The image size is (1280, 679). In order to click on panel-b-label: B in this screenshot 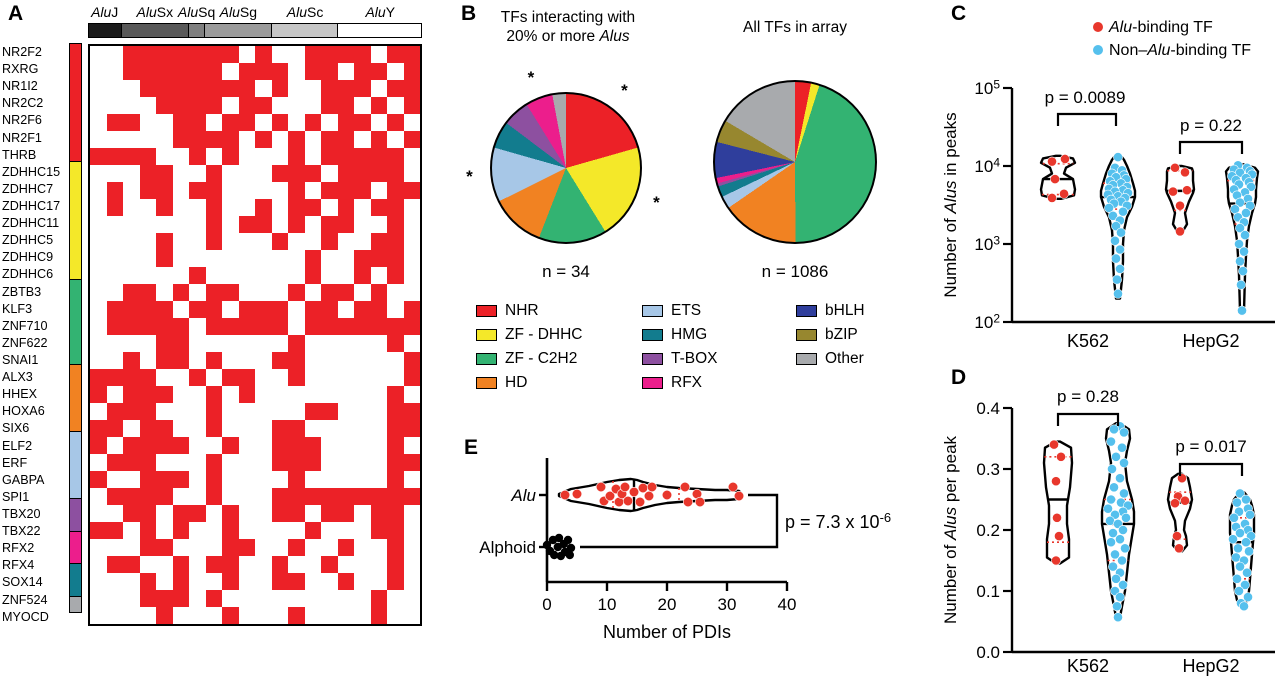, I will do `click(469, 13)`.